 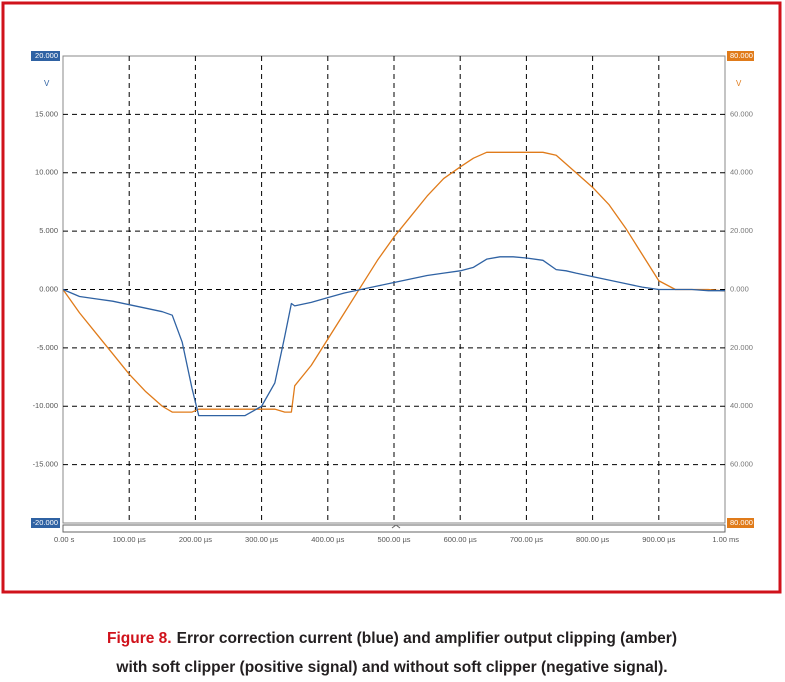 I want to click on scrollbar, so click(x=394, y=528).